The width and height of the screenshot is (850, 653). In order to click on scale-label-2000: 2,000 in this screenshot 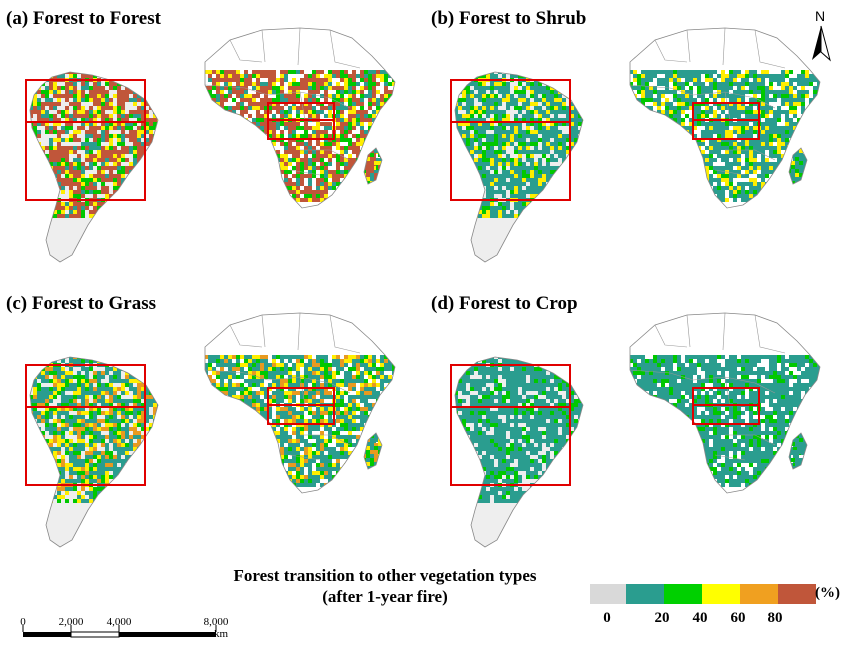, I will do `click(71, 622)`.